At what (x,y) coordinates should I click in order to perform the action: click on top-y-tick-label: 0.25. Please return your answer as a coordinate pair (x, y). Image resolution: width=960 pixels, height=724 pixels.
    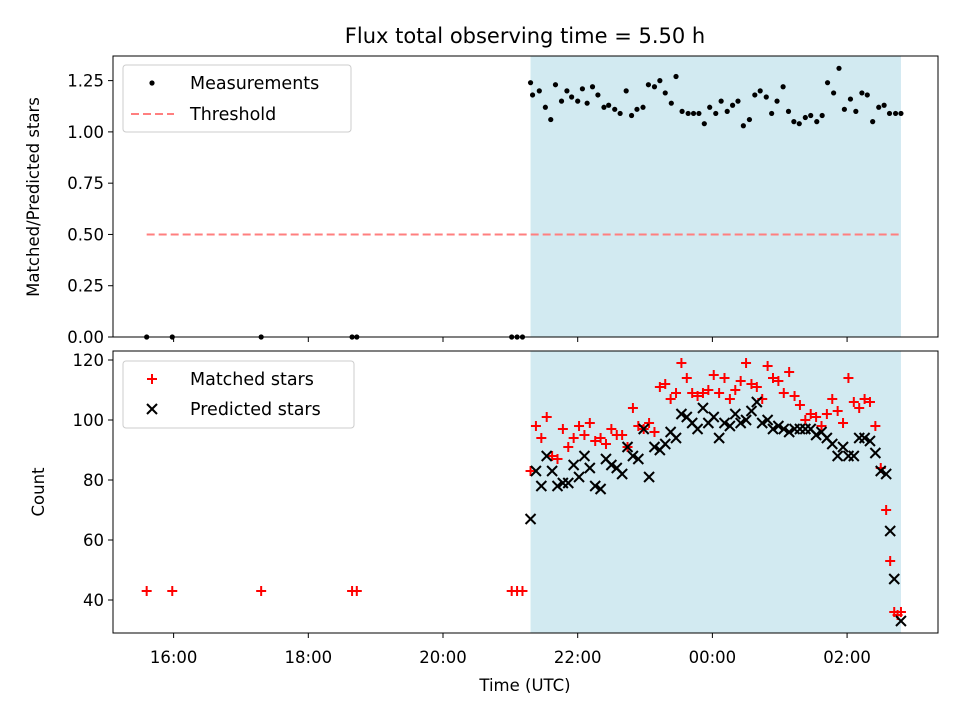
    Looking at the image, I should click on (85, 286).